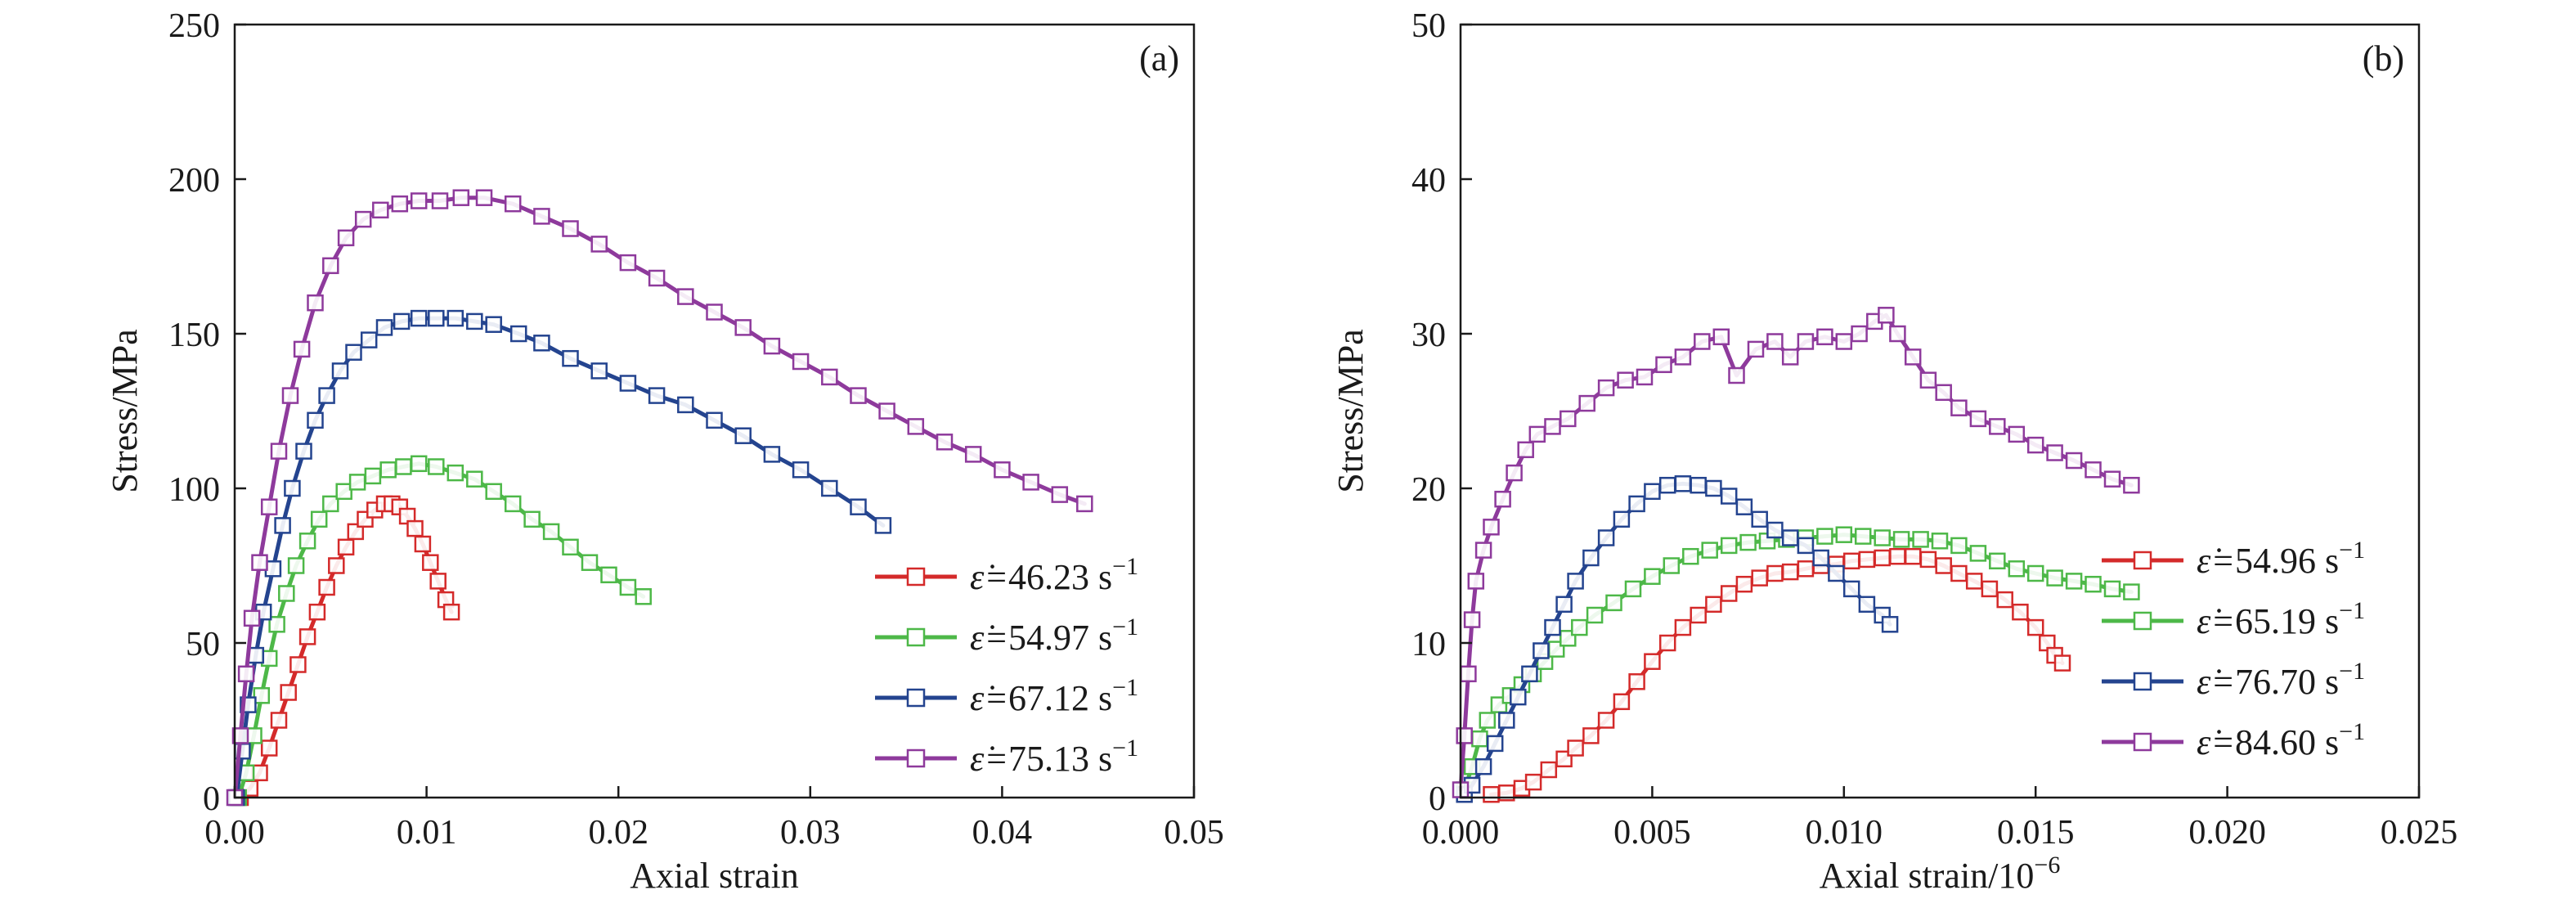 The width and height of the screenshot is (2576, 917). What do you see at coordinates (1054, 696) in the screenshot?
I see `legend-label: ε̇=67.12 s−1` at bounding box center [1054, 696].